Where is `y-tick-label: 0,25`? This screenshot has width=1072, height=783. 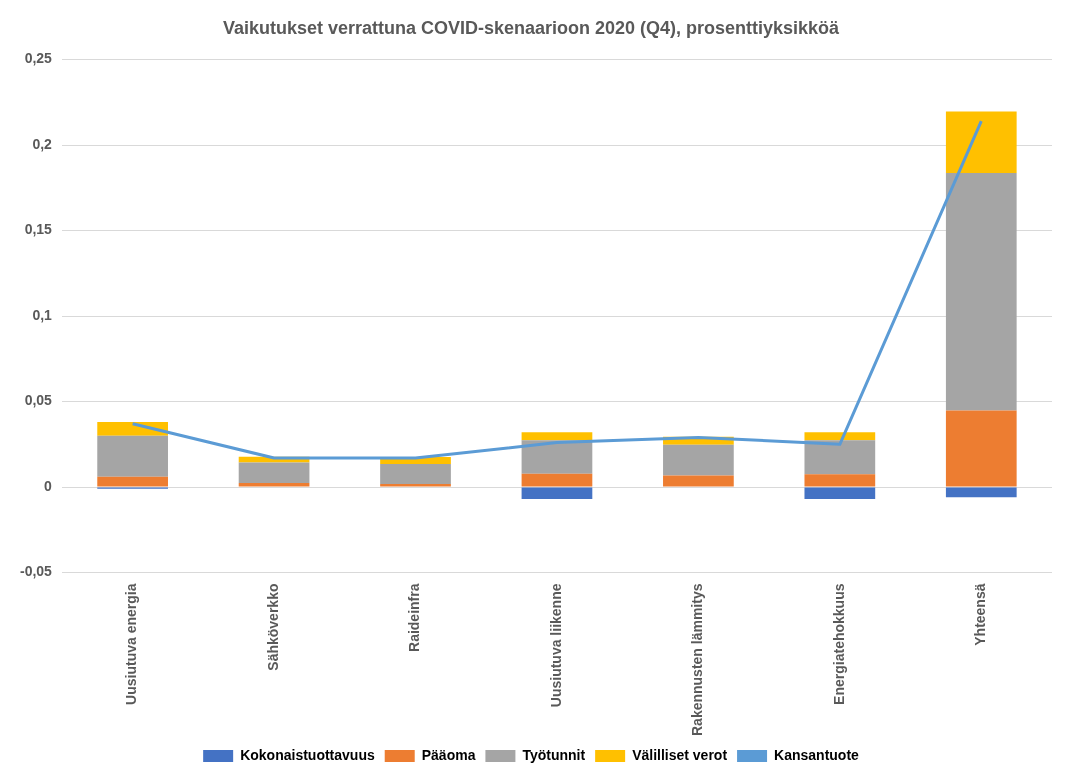 y-tick-label: 0,25 is located at coordinates (38, 58).